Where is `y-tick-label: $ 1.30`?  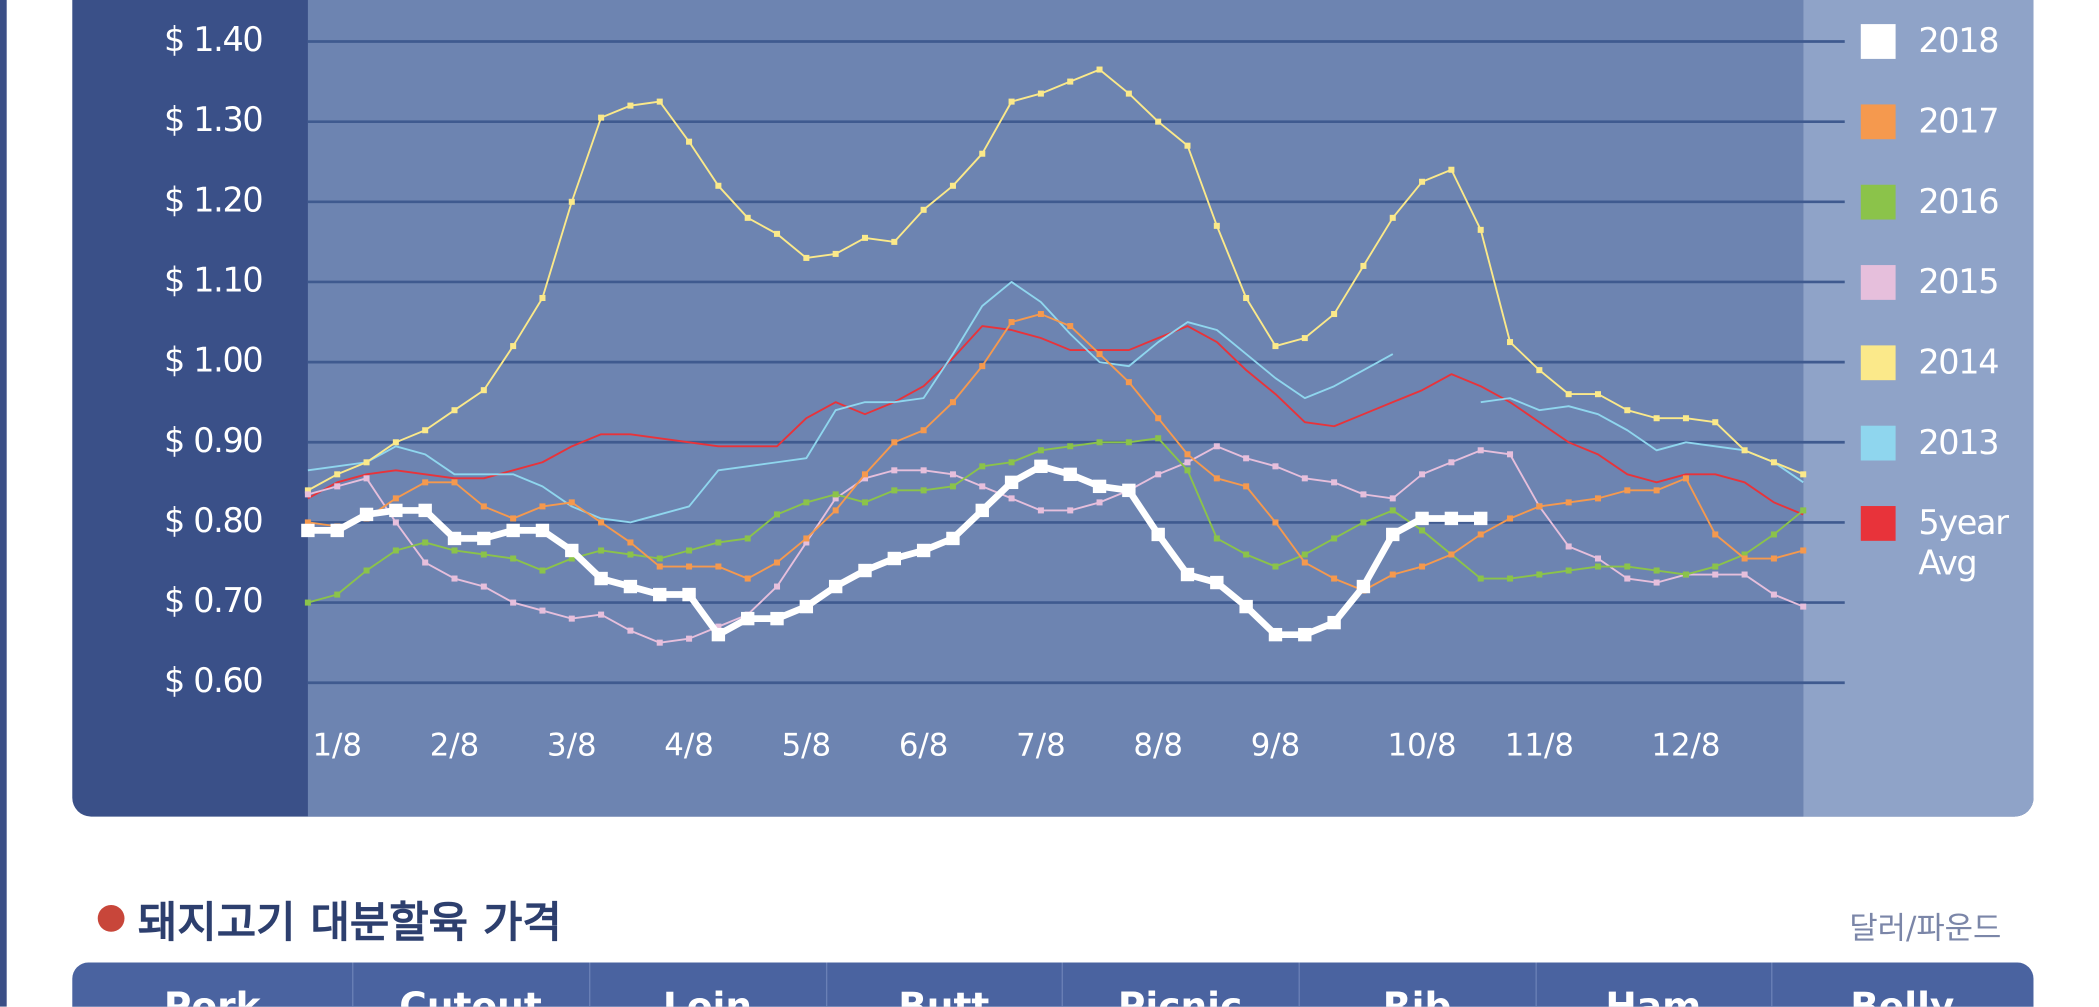 y-tick-label: $ 1.30 is located at coordinates (213, 119).